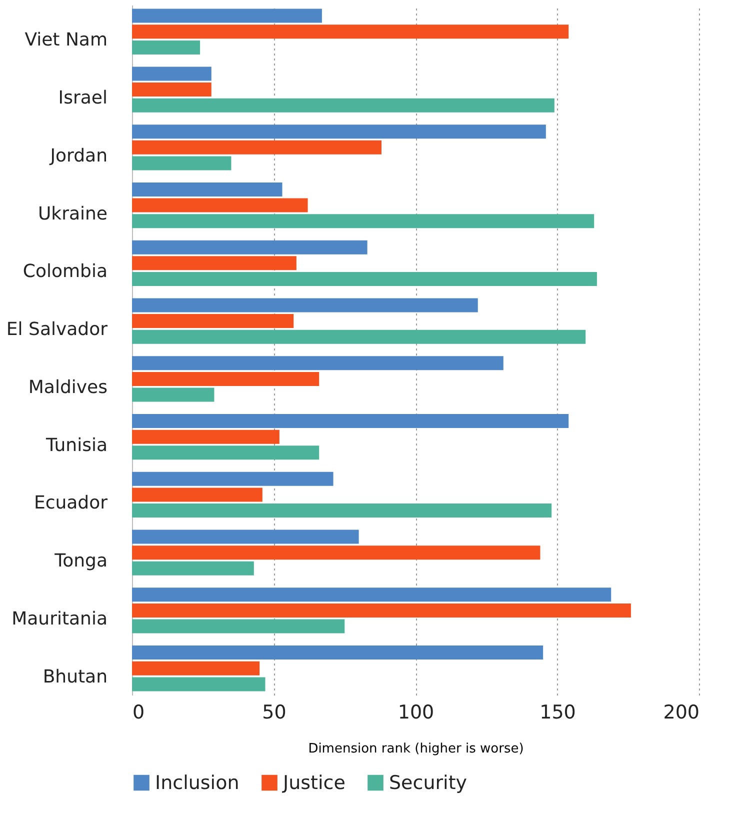 Image resolution: width=743 pixels, height=827 pixels. What do you see at coordinates (66, 40) in the screenshot?
I see `y-tick-label: Viet Nam` at bounding box center [66, 40].